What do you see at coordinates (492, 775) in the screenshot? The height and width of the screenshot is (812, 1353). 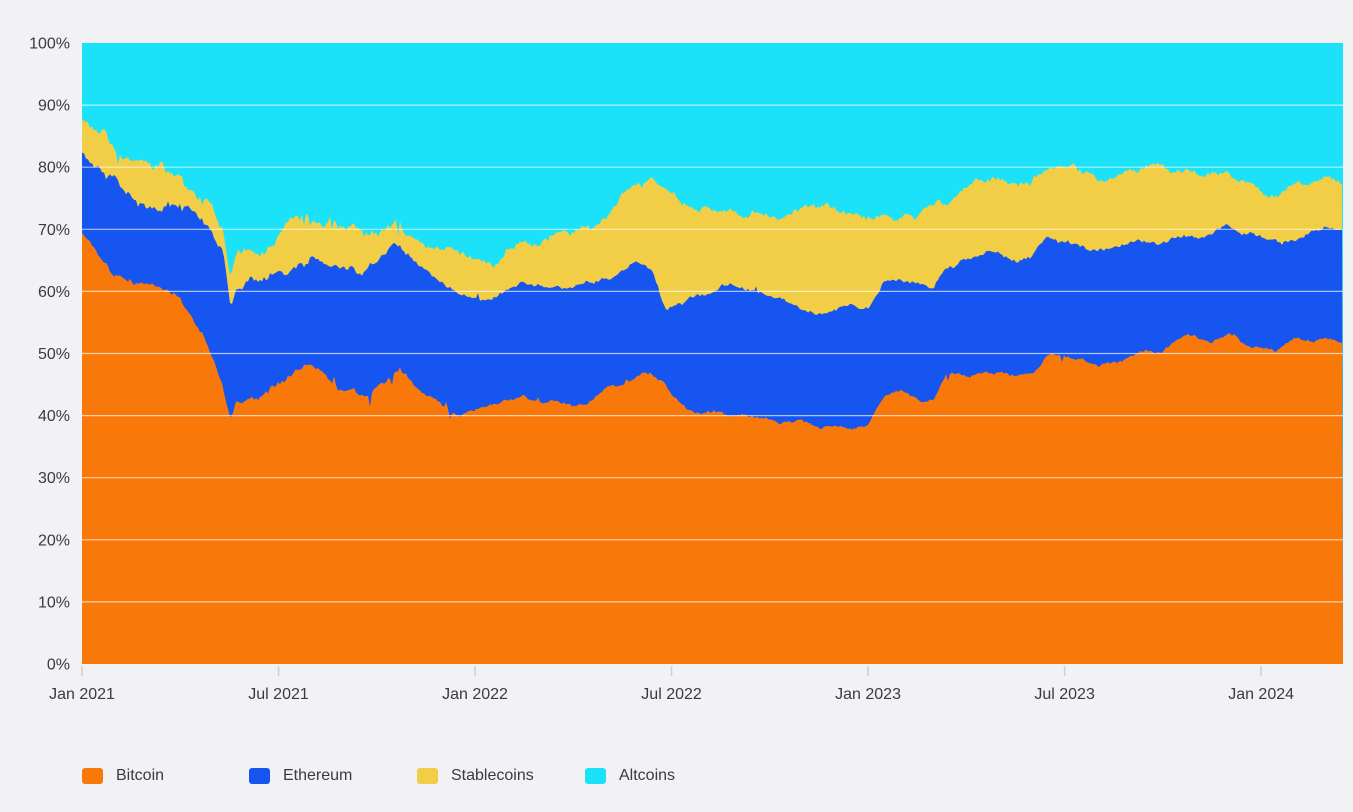 I see `legend-label: Stablecoins` at bounding box center [492, 775].